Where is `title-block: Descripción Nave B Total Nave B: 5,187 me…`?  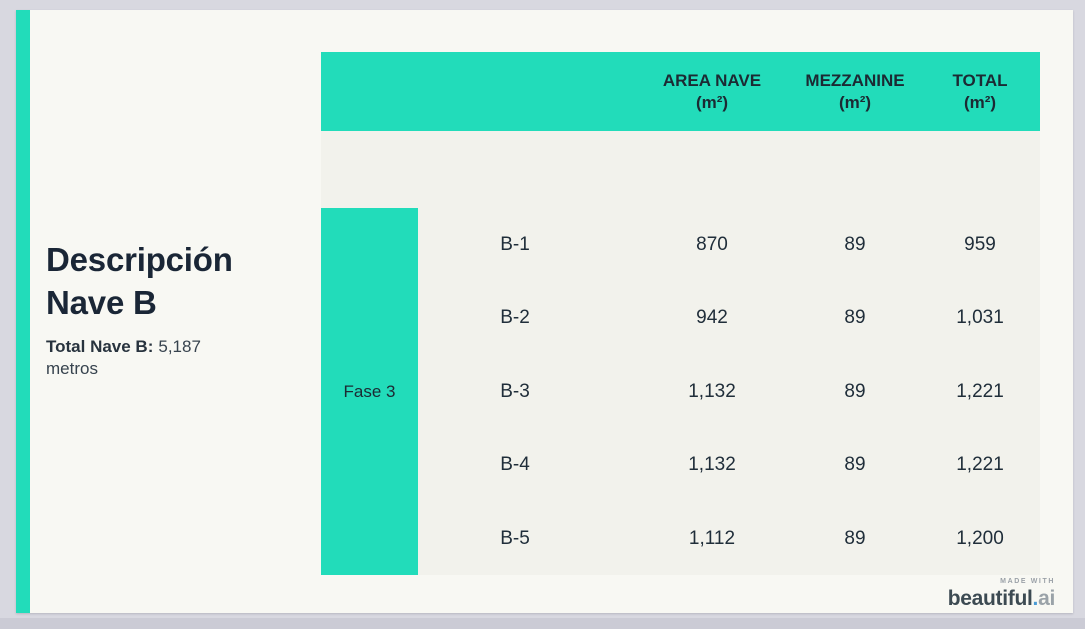 title-block: Descripción Nave B Total Nave B: 5,187 me… is located at coordinates (181, 309).